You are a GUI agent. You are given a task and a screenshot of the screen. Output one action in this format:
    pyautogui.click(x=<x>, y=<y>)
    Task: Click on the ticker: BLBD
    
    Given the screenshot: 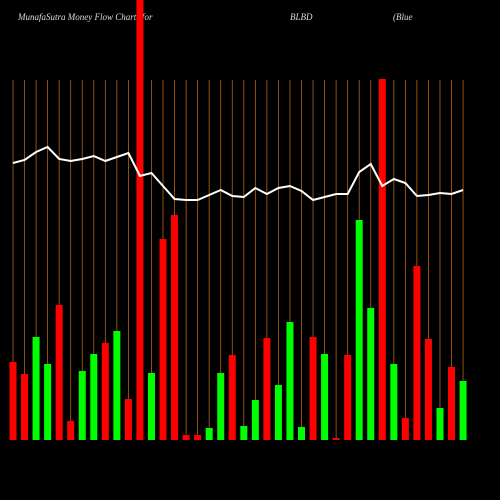 What is the action you would take?
    pyautogui.click(x=301, y=17)
    